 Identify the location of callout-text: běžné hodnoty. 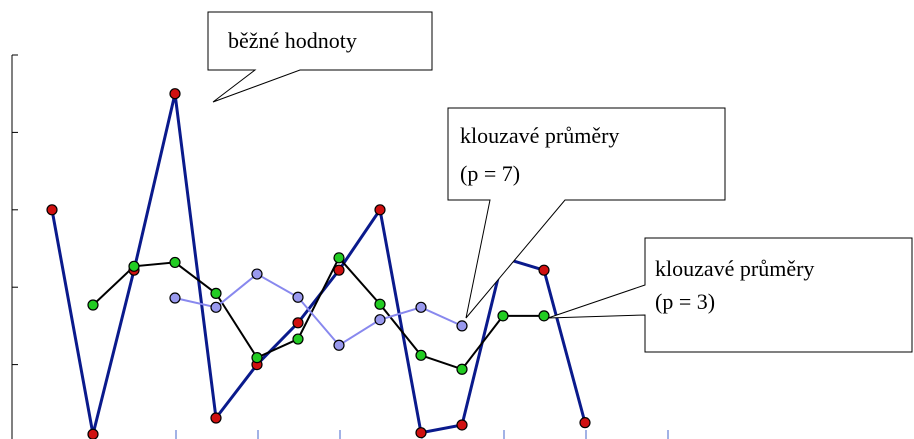
(292, 40).